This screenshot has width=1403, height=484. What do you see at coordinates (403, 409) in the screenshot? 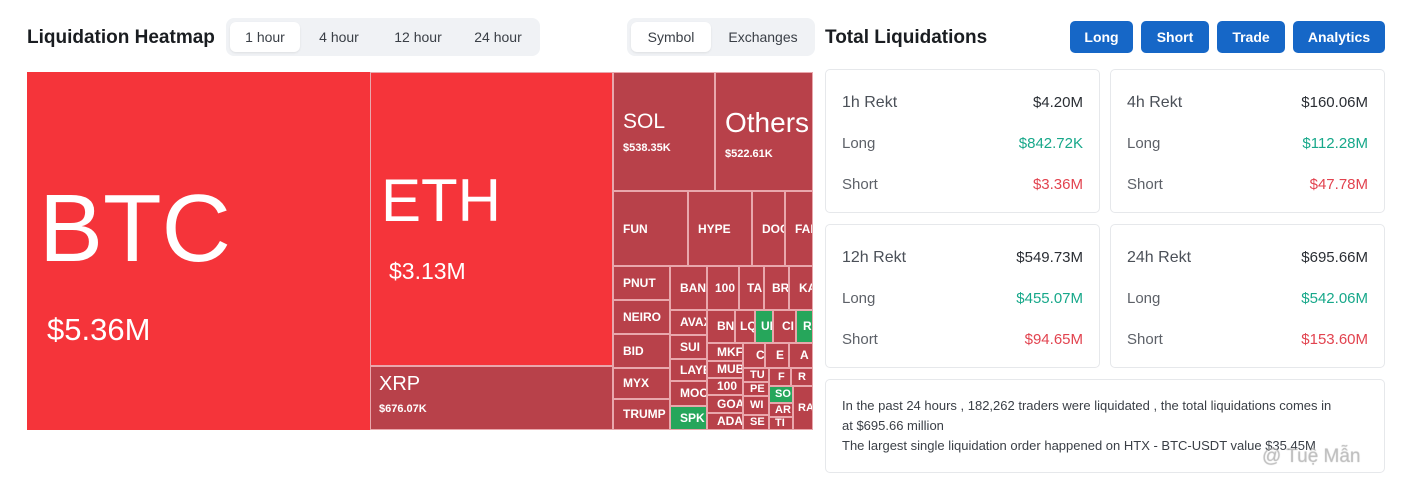
I see `cell-value: $676.07K` at bounding box center [403, 409].